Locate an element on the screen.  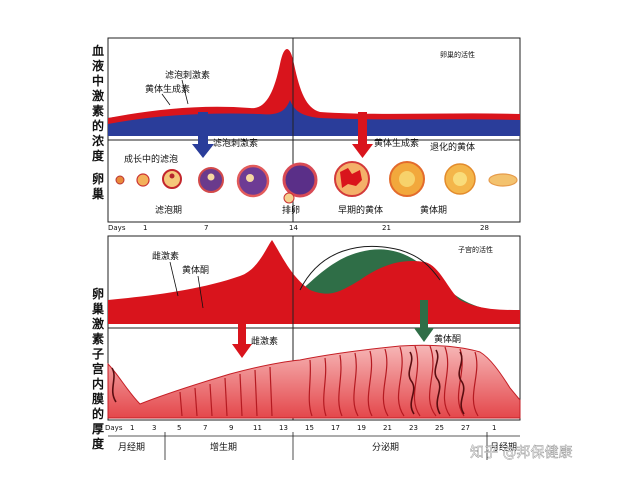
estrogen-curve is located at coordinates (314, 282).